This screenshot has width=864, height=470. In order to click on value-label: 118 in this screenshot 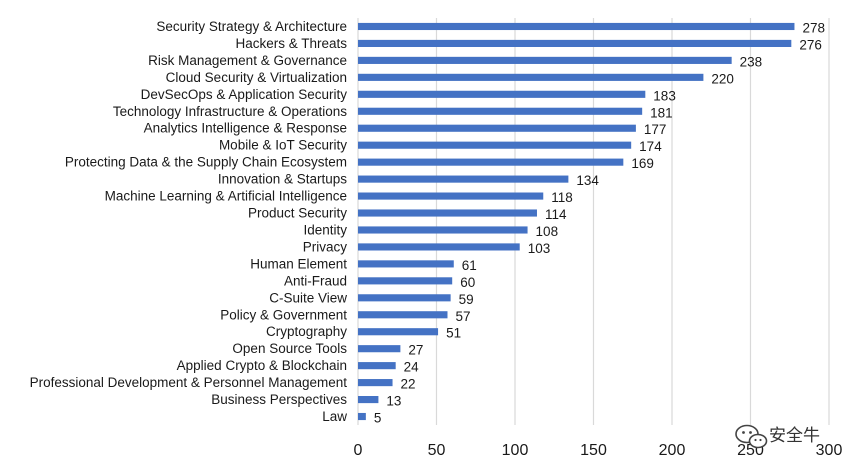, I will do `click(562, 197)`.